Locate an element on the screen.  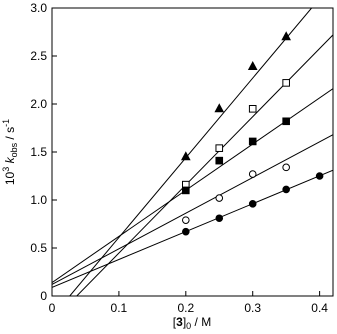
x-tick-label: 0.1 is located at coordinates (119, 308).